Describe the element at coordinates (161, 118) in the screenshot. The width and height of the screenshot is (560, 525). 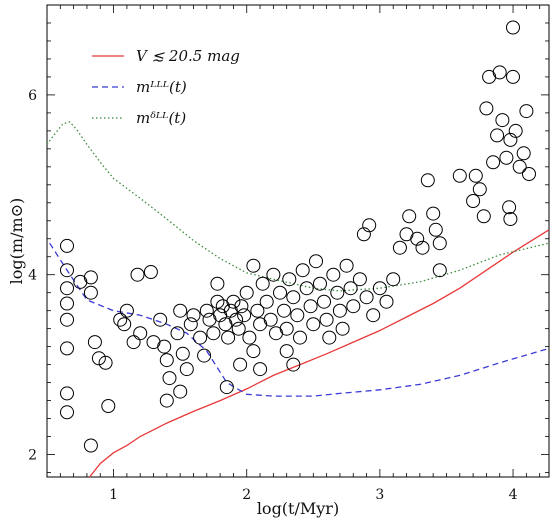
I see `legend-label-2: mᵟᴸᴸ(t)` at that location.